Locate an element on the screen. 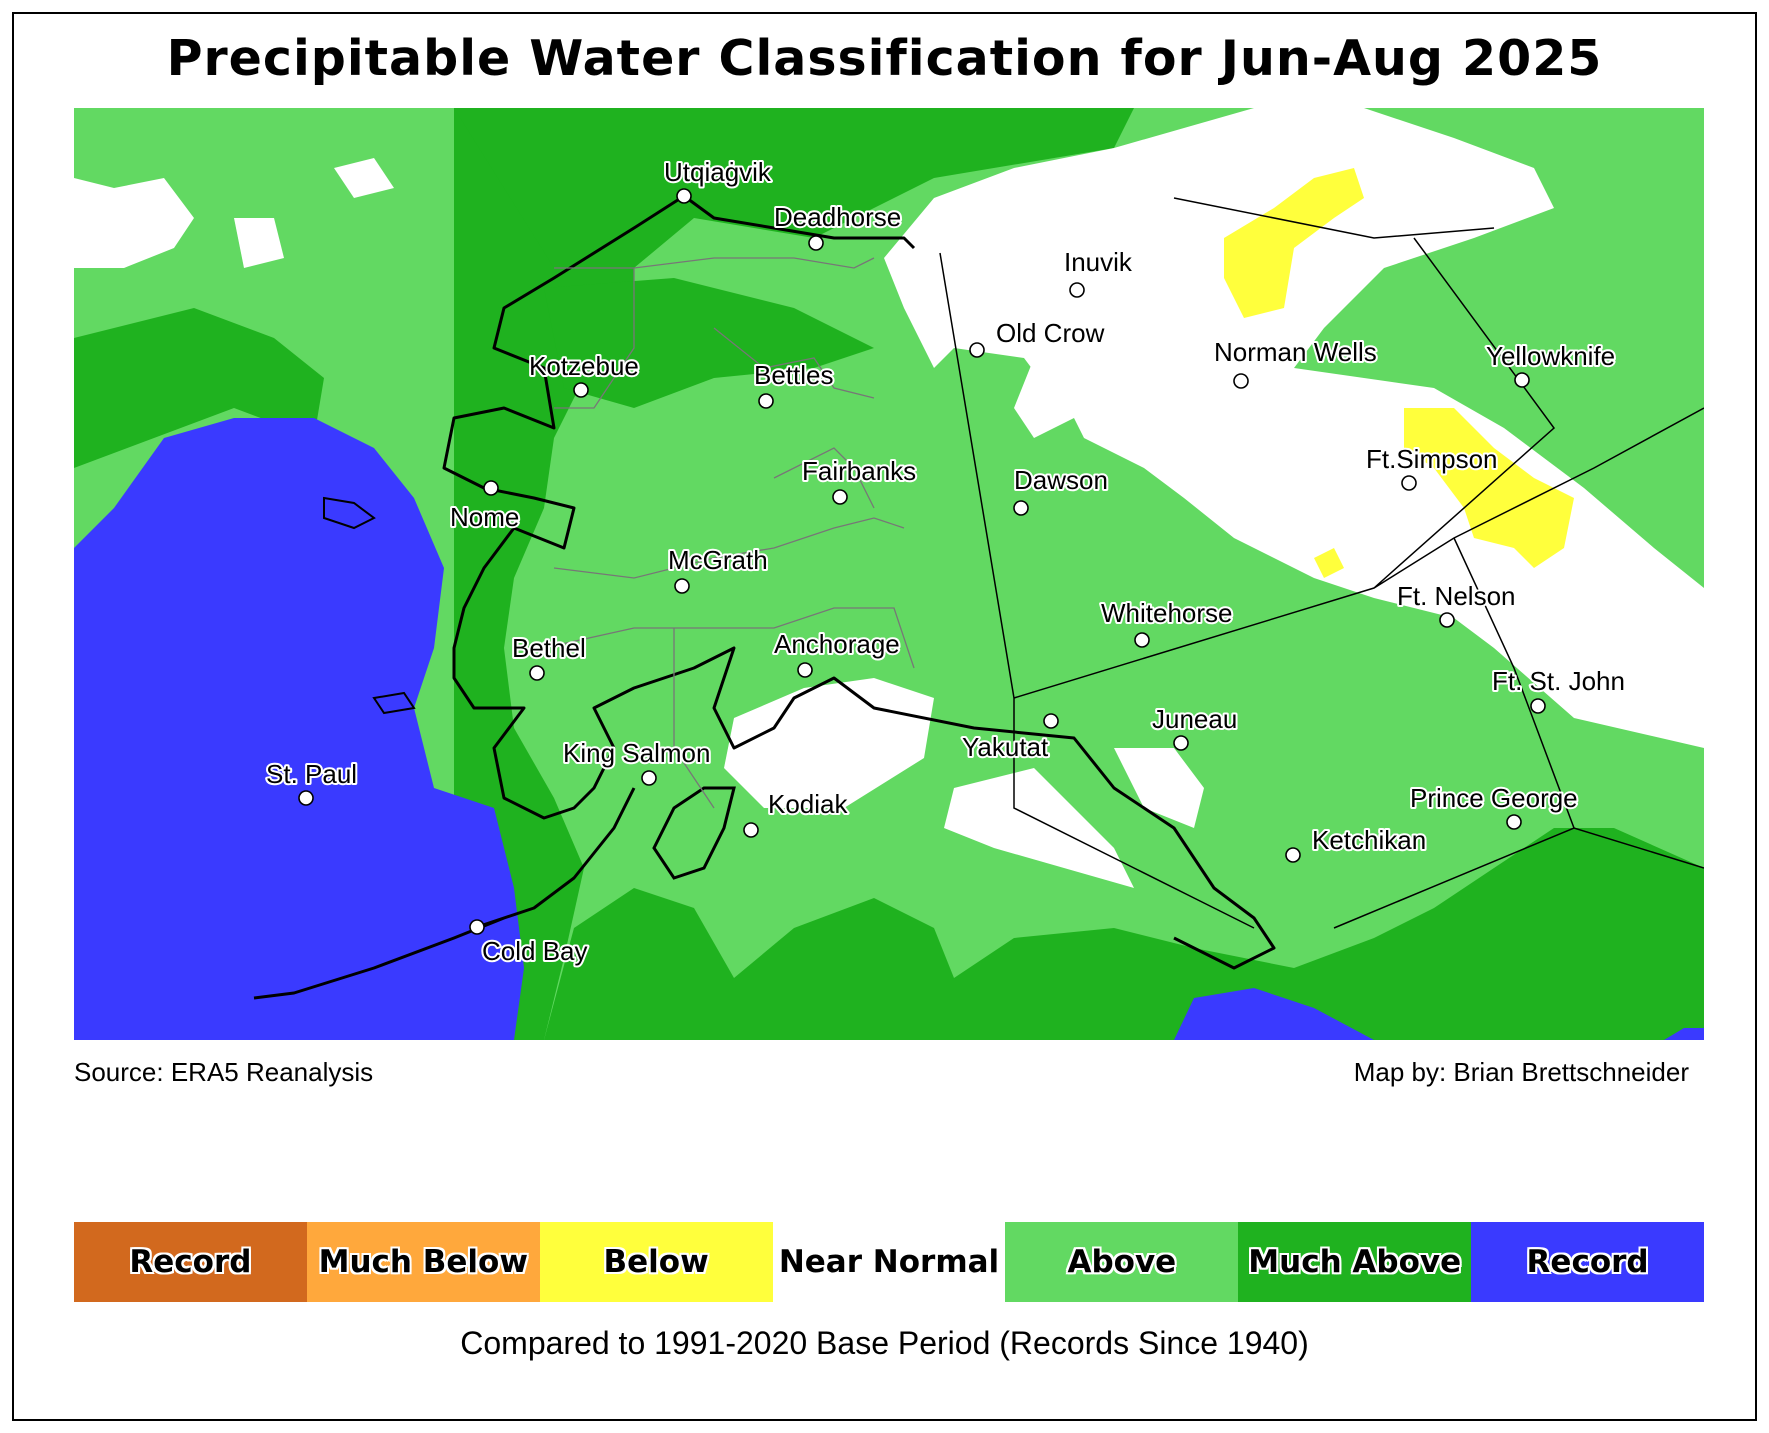  much-above-region-west is located at coordinates (469, 574).